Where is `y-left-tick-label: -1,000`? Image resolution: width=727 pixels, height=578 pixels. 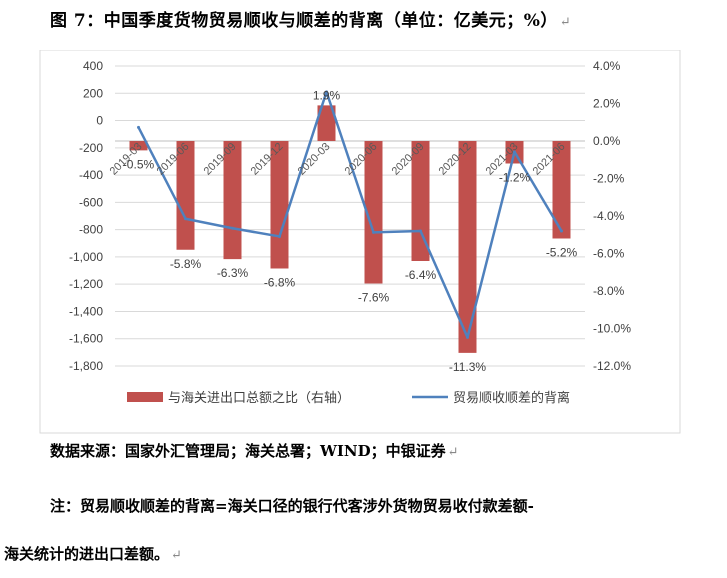
y-left-tick-label: -1,000 is located at coordinates (86, 257).